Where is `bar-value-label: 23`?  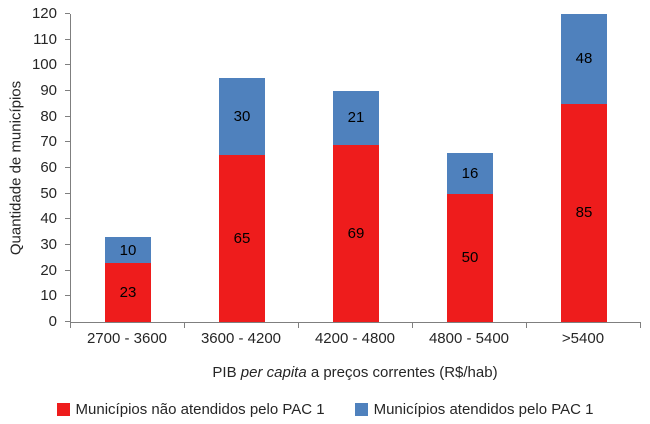 bar-value-label: 23 is located at coordinates (128, 292).